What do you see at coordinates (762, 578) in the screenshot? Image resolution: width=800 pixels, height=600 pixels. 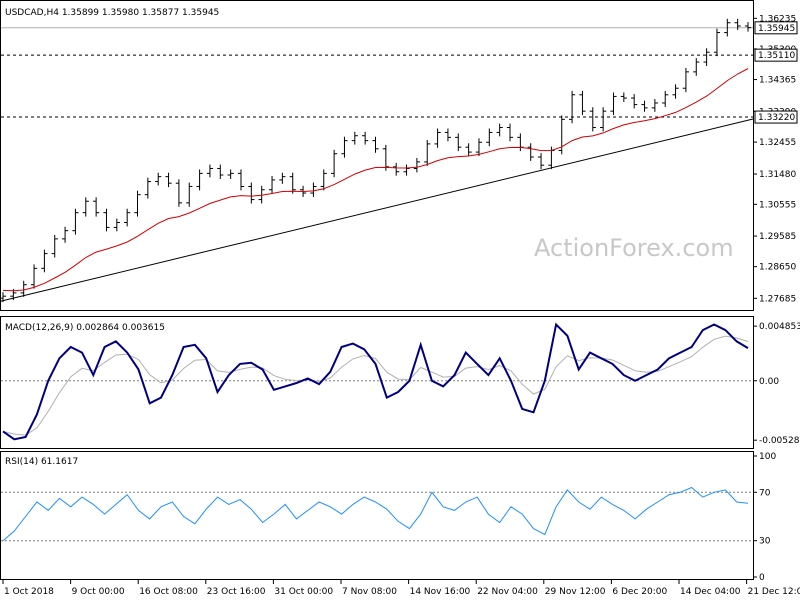 I see `rsi-tick-label: 0` at bounding box center [762, 578].